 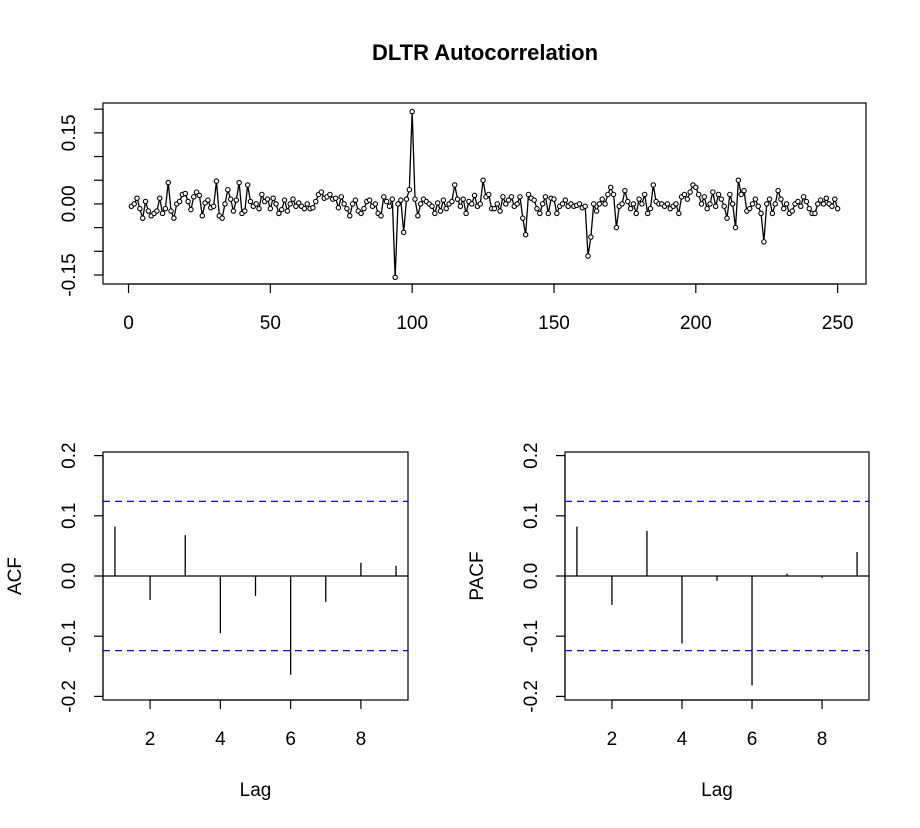 What do you see at coordinates (696, 323) in the screenshot?
I see `x-tick-label: 200` at bounding box center [696, 323].